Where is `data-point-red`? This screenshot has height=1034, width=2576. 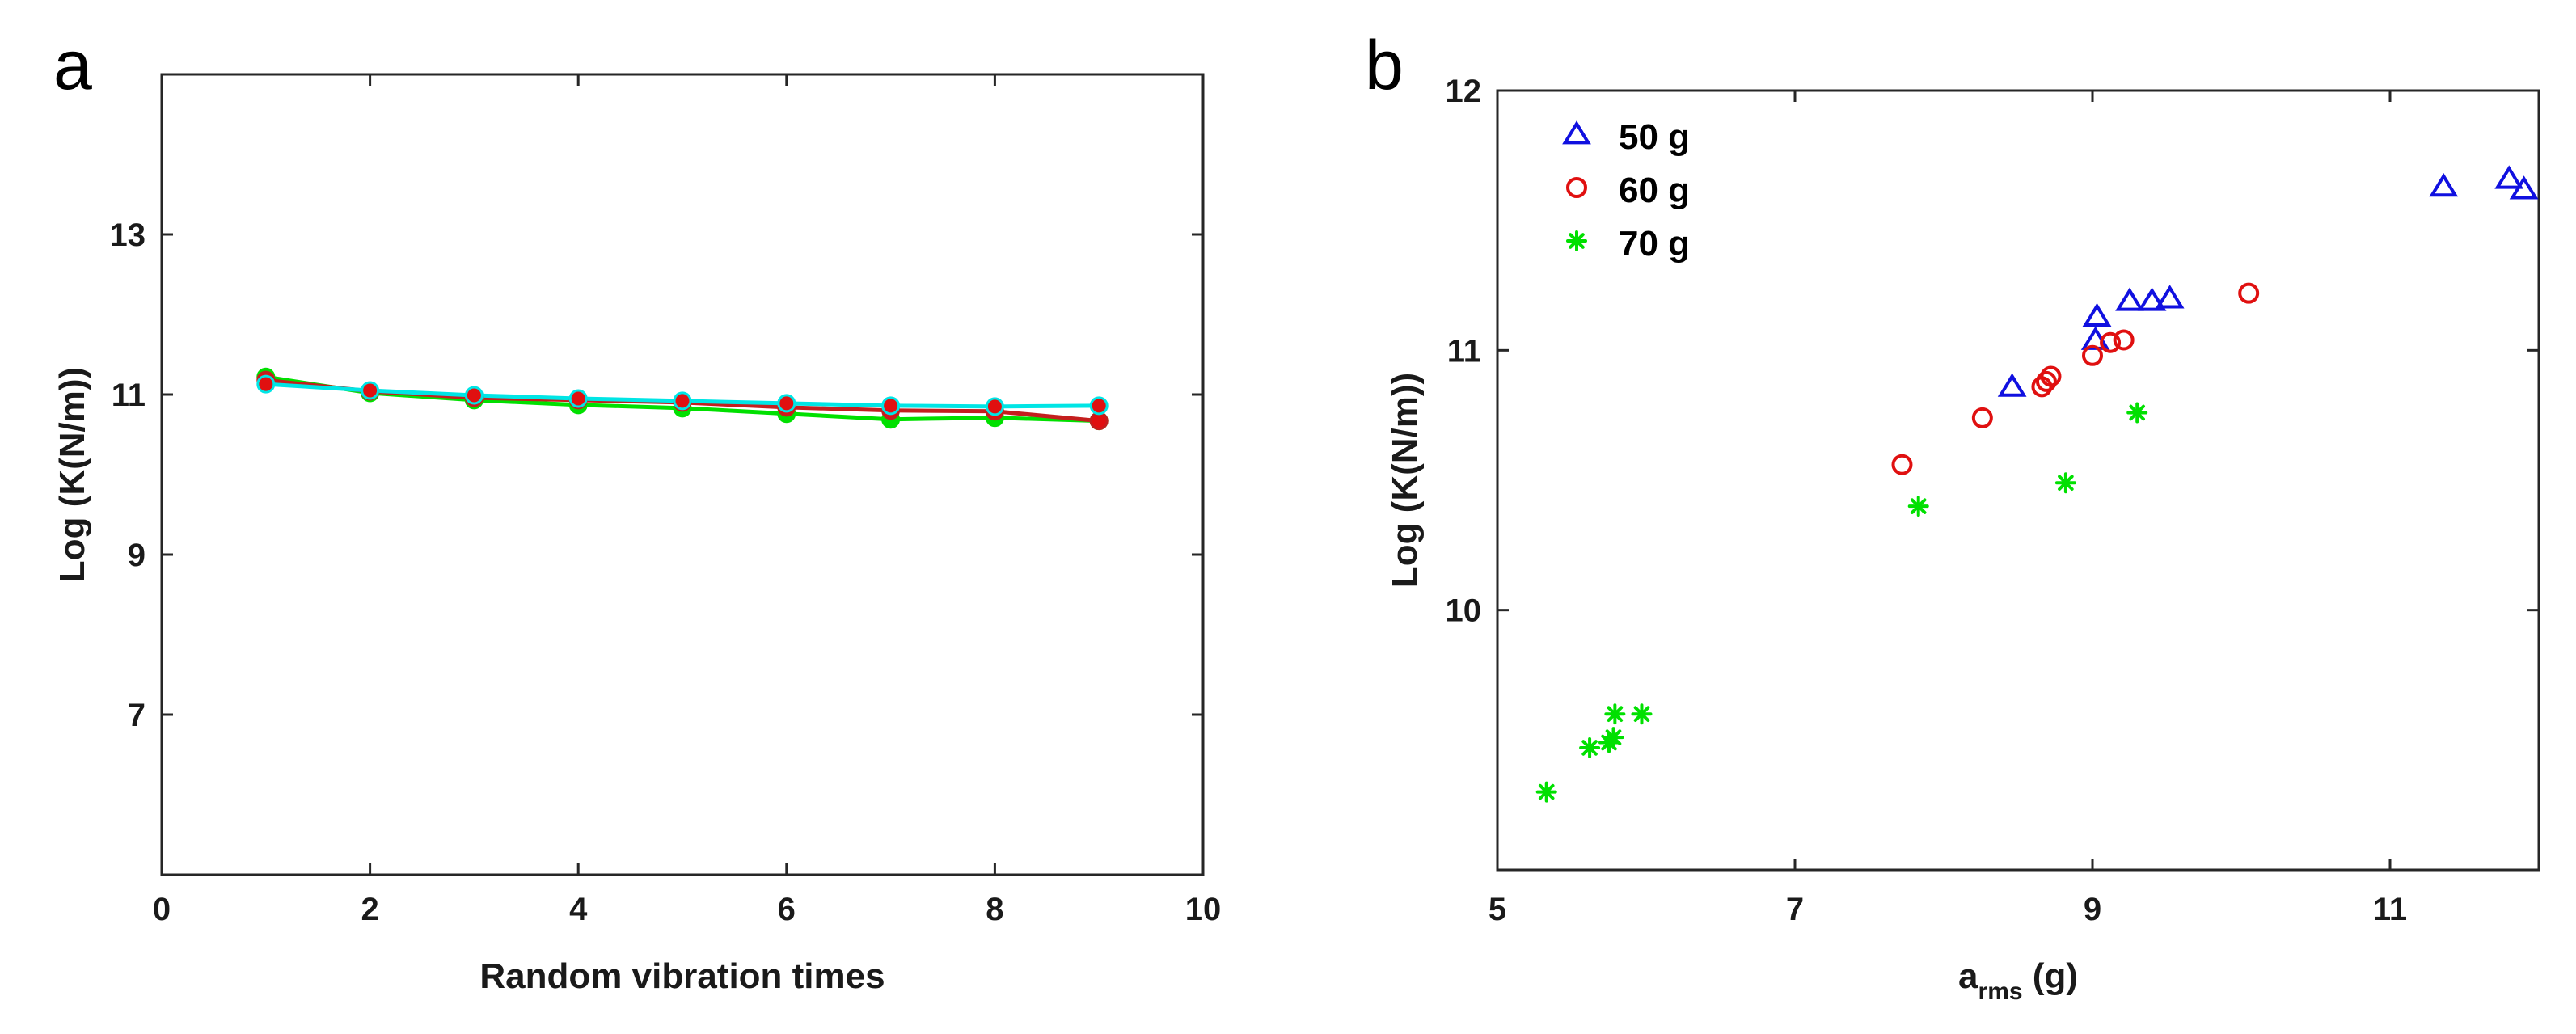 data-point-red is located at coordinates (1099, 421).